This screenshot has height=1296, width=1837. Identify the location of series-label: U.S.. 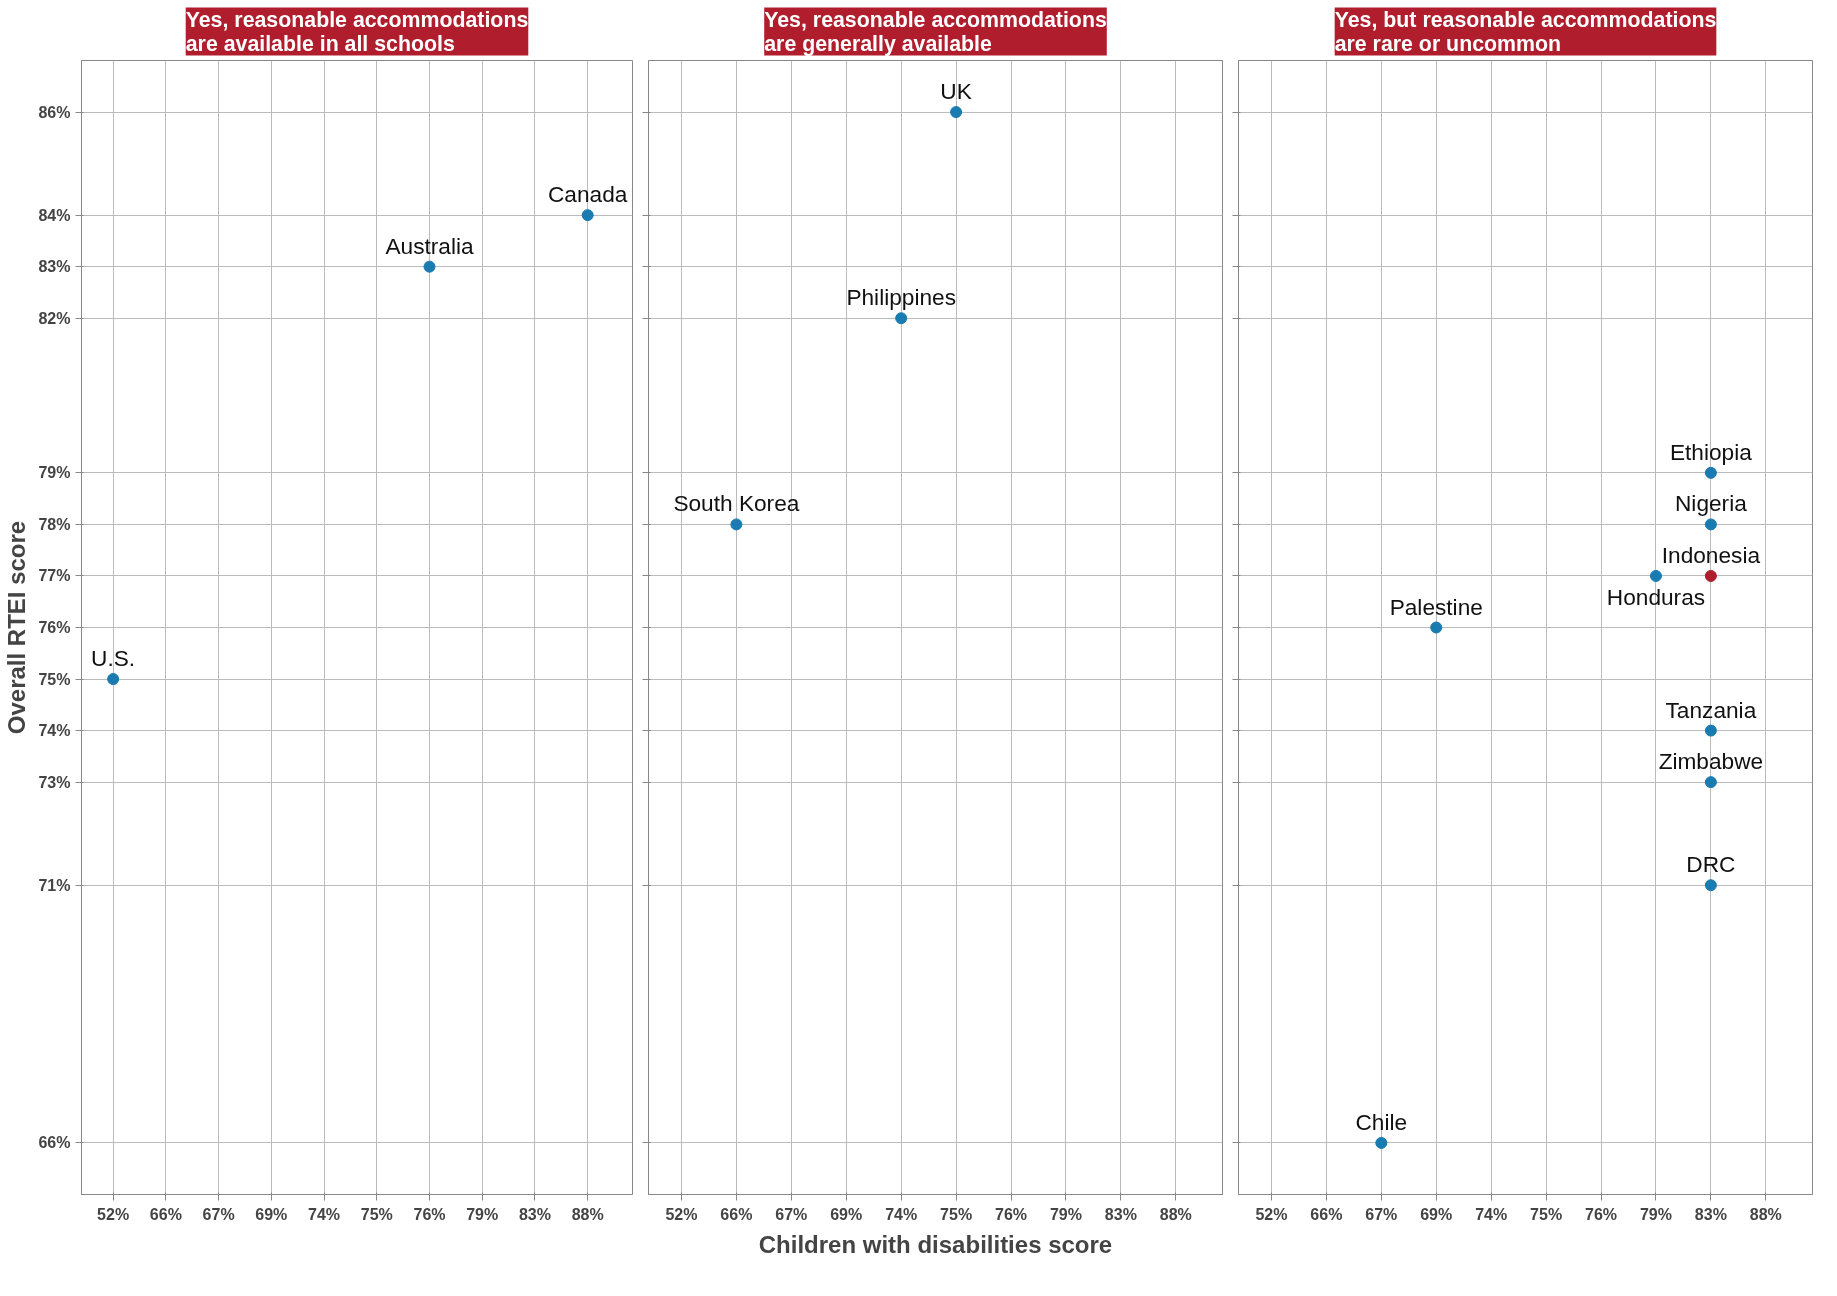
(113, 658).